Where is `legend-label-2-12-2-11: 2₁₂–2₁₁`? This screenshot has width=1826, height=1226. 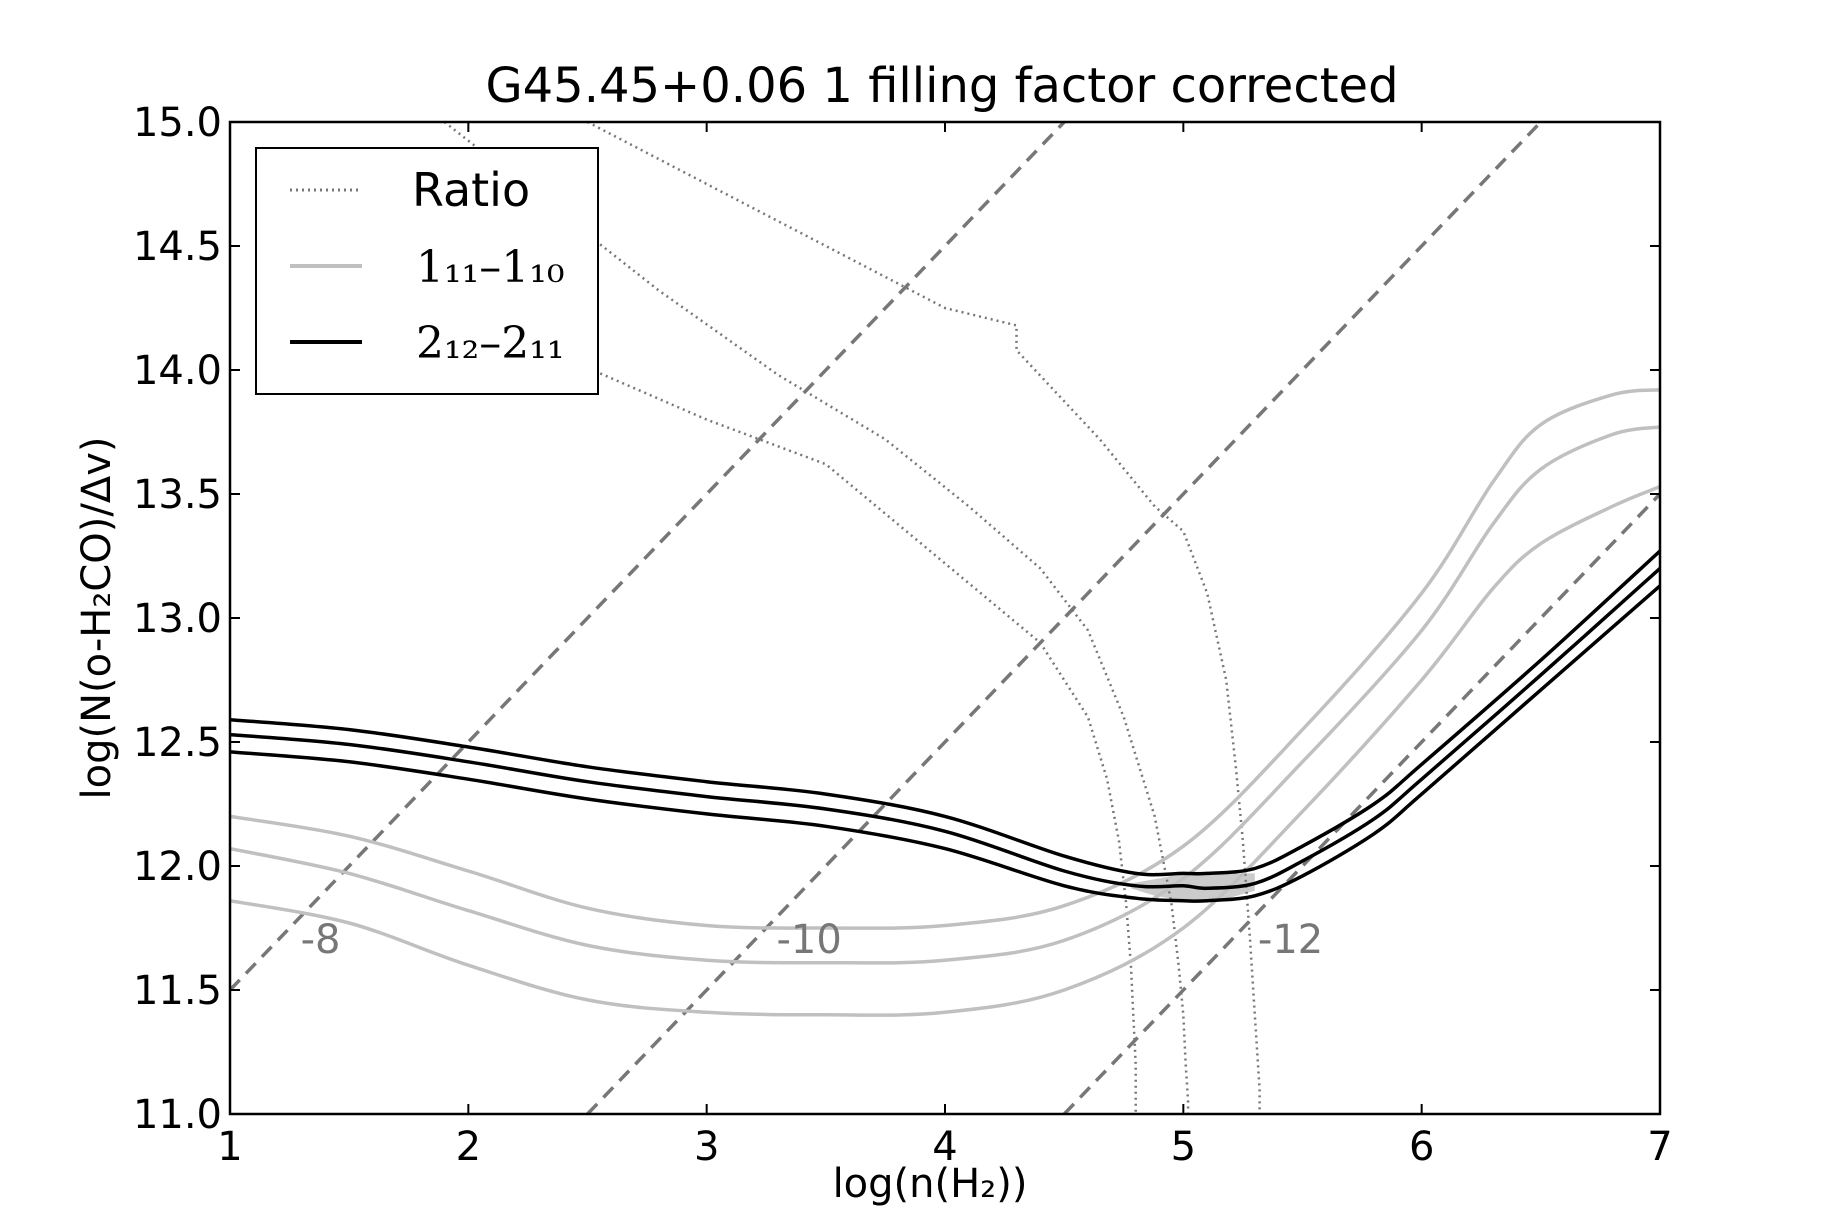
legend-label-2-12-2-11: 2₁₂–2₁₁ is located at coordinates (490, 343).